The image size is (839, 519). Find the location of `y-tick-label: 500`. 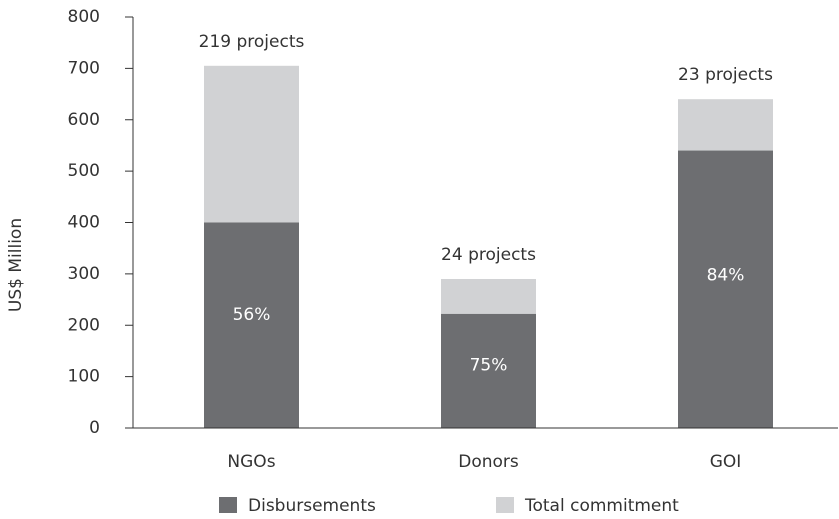

y-tick-label: 500 is located at coordinates (84, 171).